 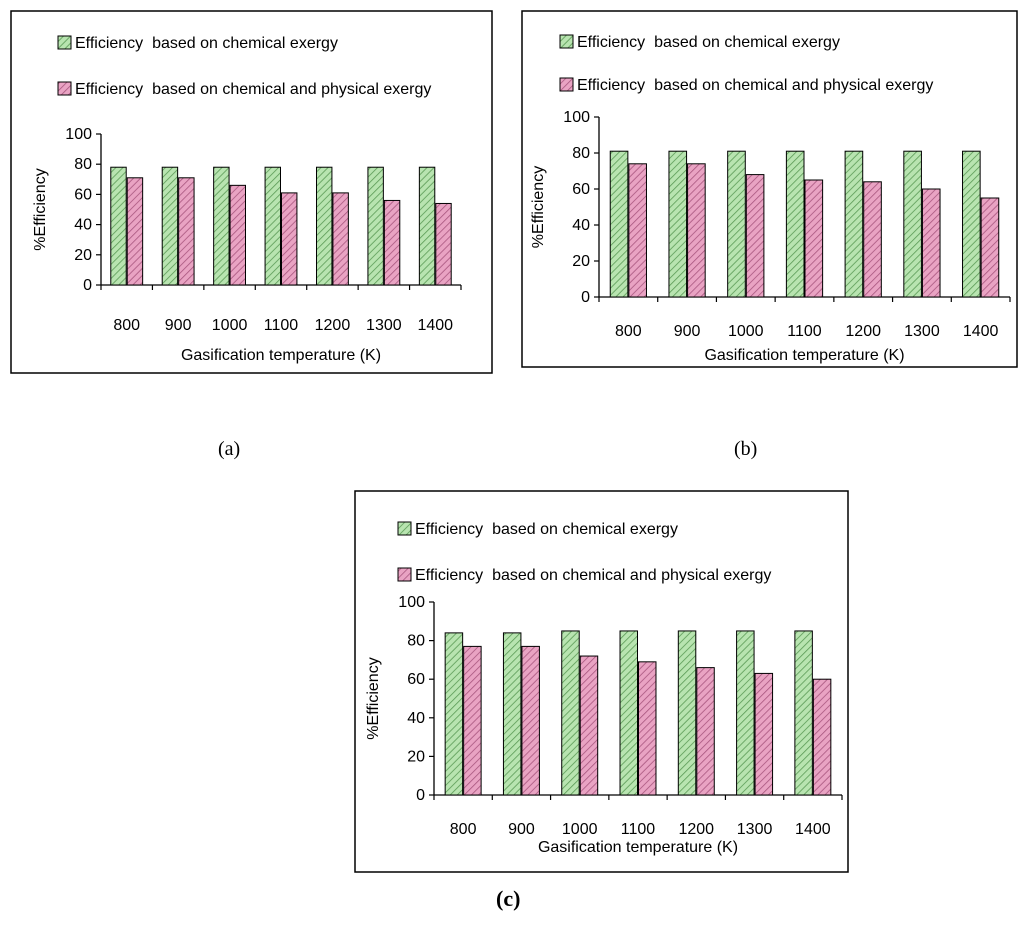 What do you see at coordinates (229, 449) in the screenshot?
I see `caption-a: (a)` at bounding box center [229, 449].